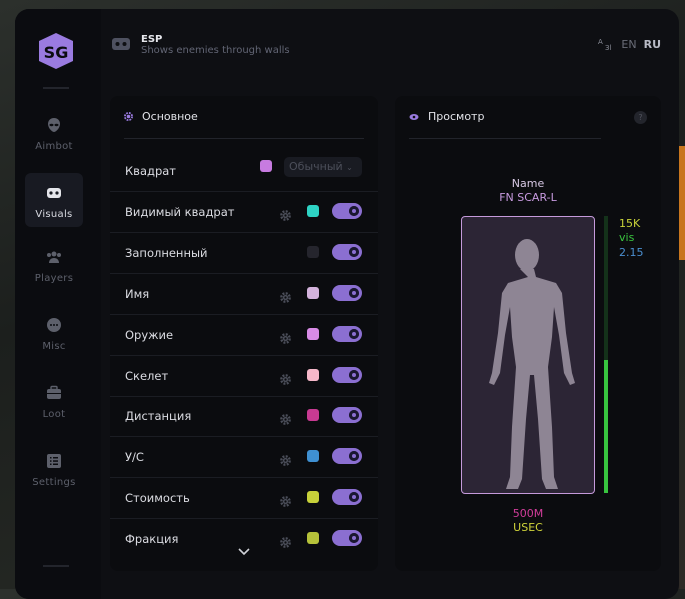  What do you see at coordinates (152, 539) in the screenshot?
I see `setting-label: Фракция` at bounding box center [152, 539].